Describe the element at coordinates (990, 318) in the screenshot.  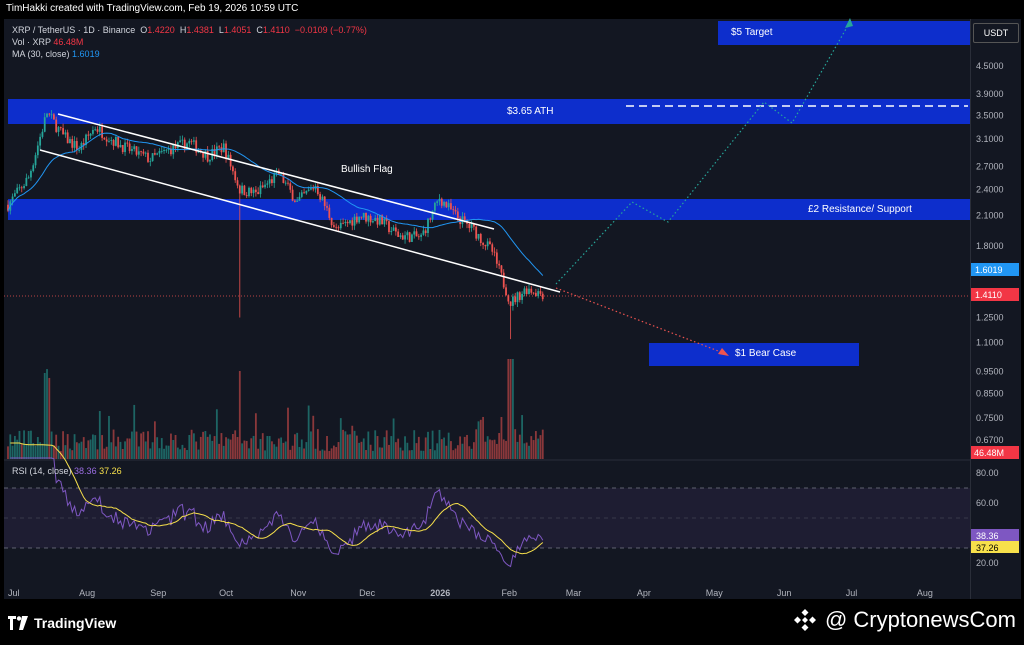
I see `price-tick-label: 1.2500` at that location.